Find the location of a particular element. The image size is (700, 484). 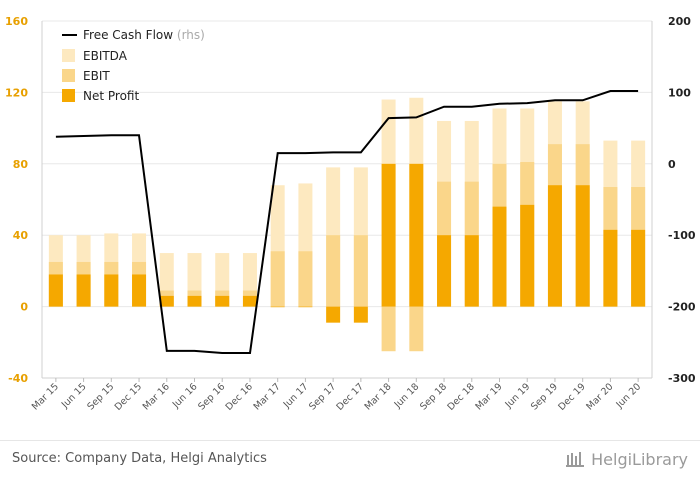

x-tick-label: Sep 17 is located at coordinates (322, 396).